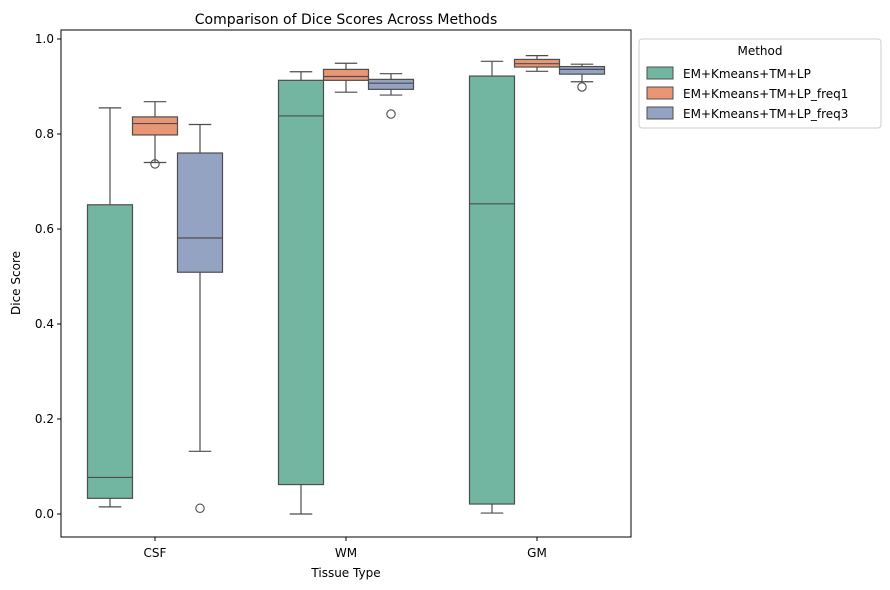  What do you see at coordinates (155, 553) in the screenshot?
I see `x-tick-label: CSF` at bounding box center [155, 553].